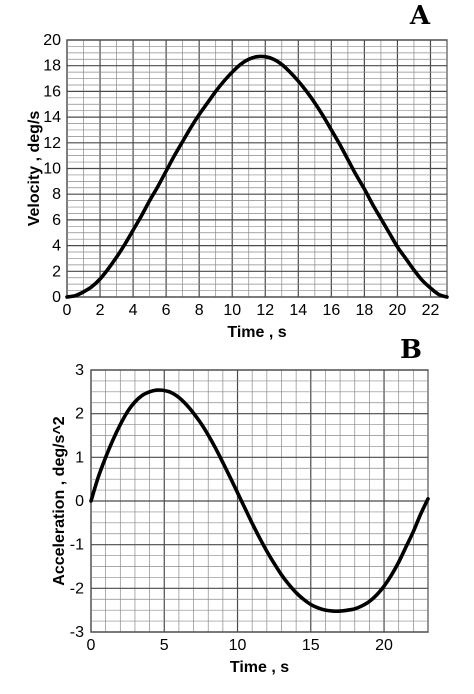 The height and width of the screenshot is (694, 474). What do you see at coordinates (311, 645) in the screenshot?
I see `x-tick-label: 15` at bounding box center [311, 645].